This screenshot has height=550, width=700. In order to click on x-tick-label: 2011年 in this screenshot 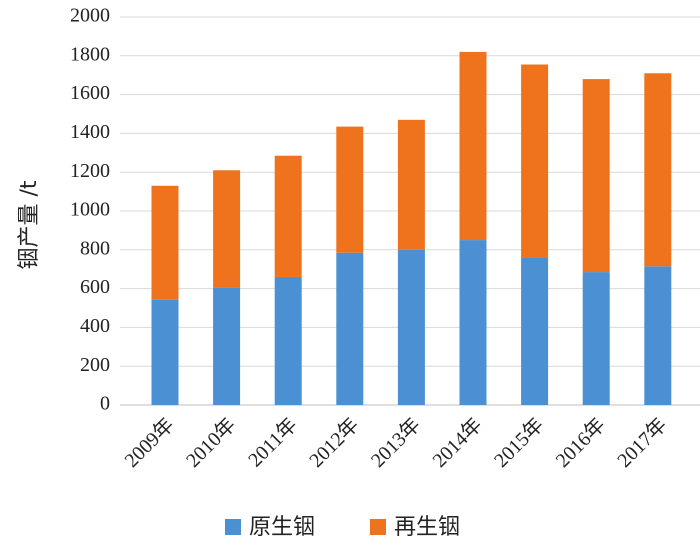, I will do `click(273, 442)`.